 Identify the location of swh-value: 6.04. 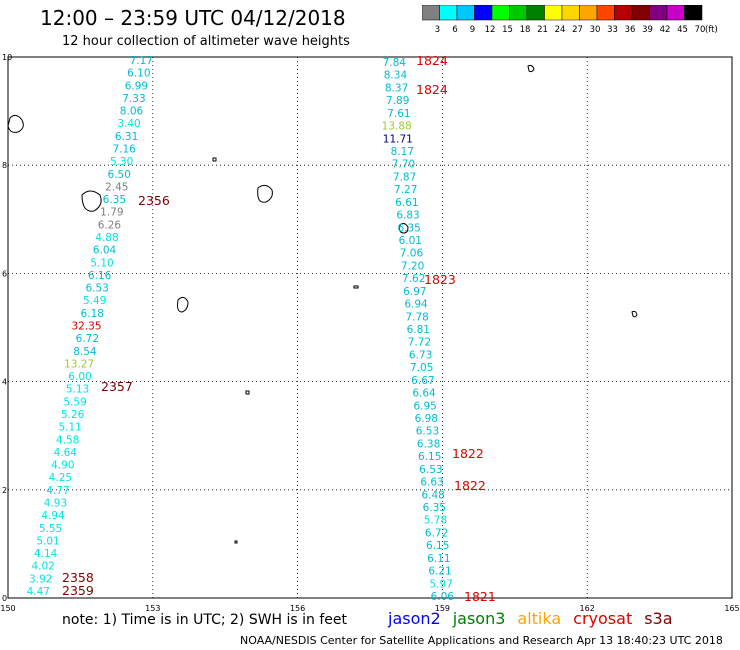
(105, 251).